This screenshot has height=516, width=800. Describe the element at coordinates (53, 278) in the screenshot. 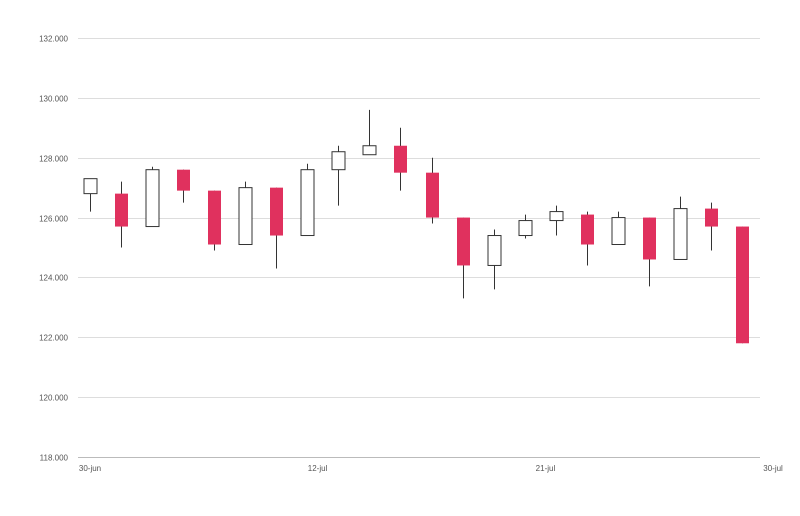

I see `y-tick-label: 124.000` at that location.